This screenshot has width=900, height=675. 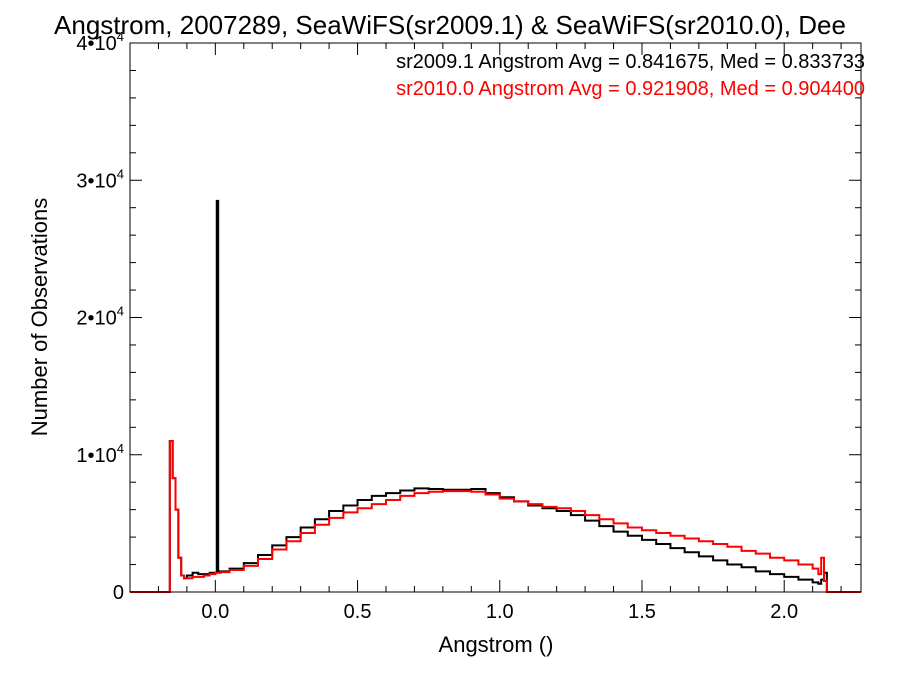 I want to click on y-tick-label: 3•104, so click(x=100, y=179).